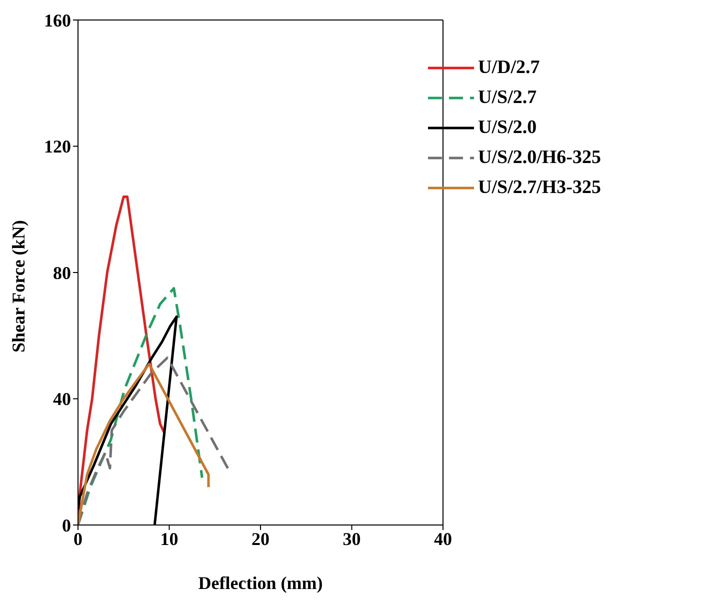 The width and height of the screenshot is (703, 603). What do you see at coordinates (443, 538) in the screenshot?
I see `x-tick-label: 40` at bounding box center [443, 538].